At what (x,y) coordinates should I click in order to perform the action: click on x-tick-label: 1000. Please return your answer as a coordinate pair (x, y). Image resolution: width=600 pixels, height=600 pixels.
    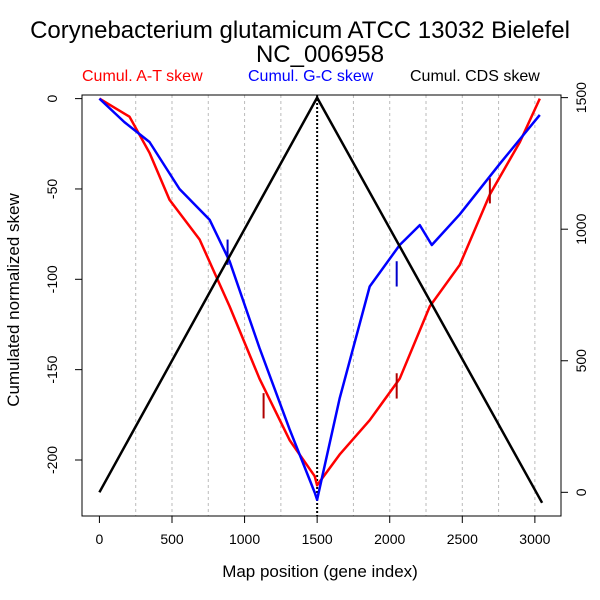
    Looking at the image, I should click on (244, 539).